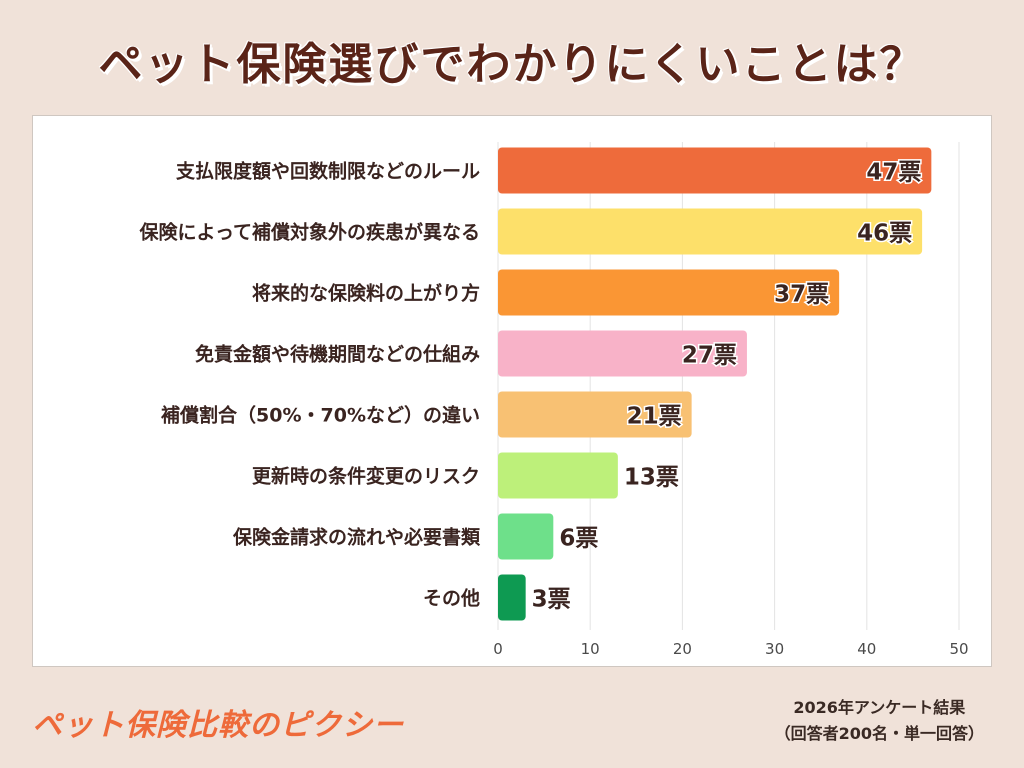  I want to click on data-label: 6票, so click(578, 539).